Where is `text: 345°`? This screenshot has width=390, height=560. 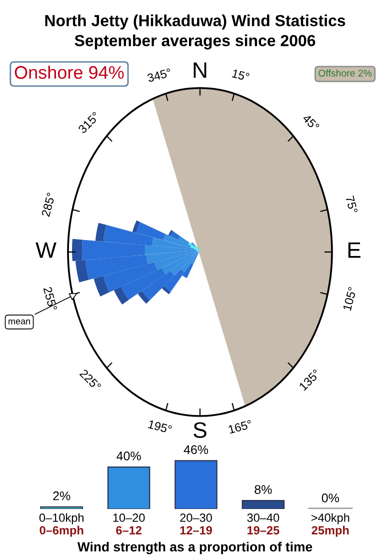 text: 345° is located at coordinates (159, 75).